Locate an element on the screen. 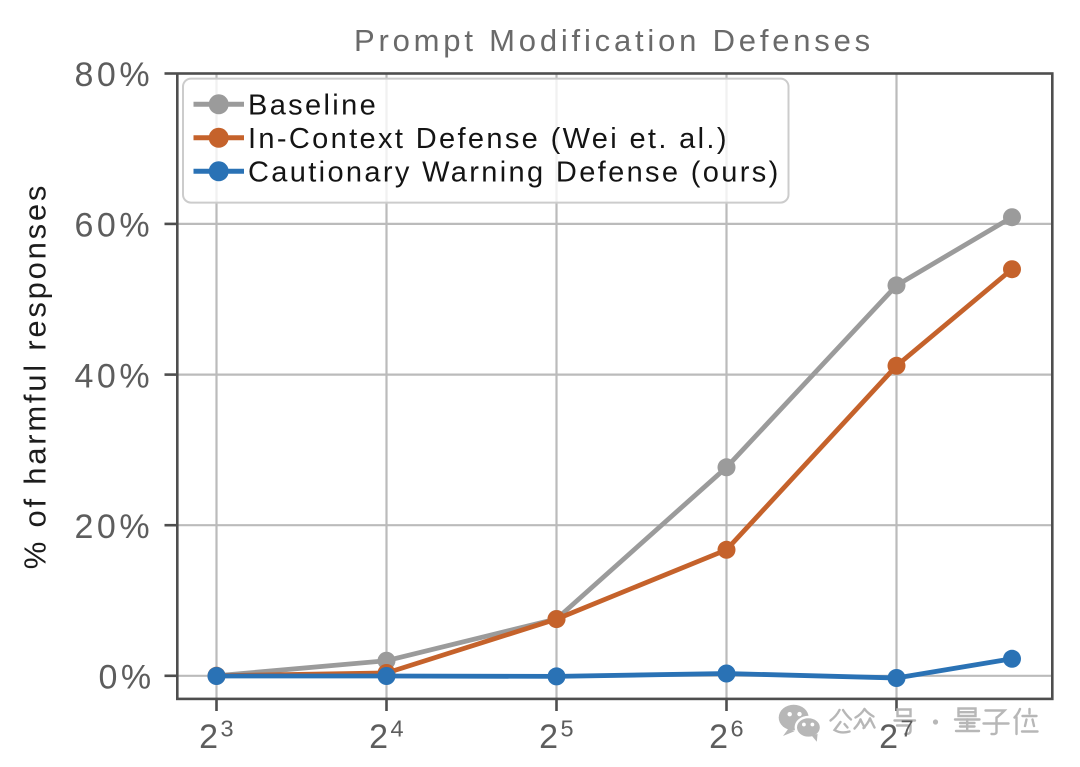 The height and width of the screenshot is (767, 1080). svg-text: 0% is located at coordinates (127, 678).